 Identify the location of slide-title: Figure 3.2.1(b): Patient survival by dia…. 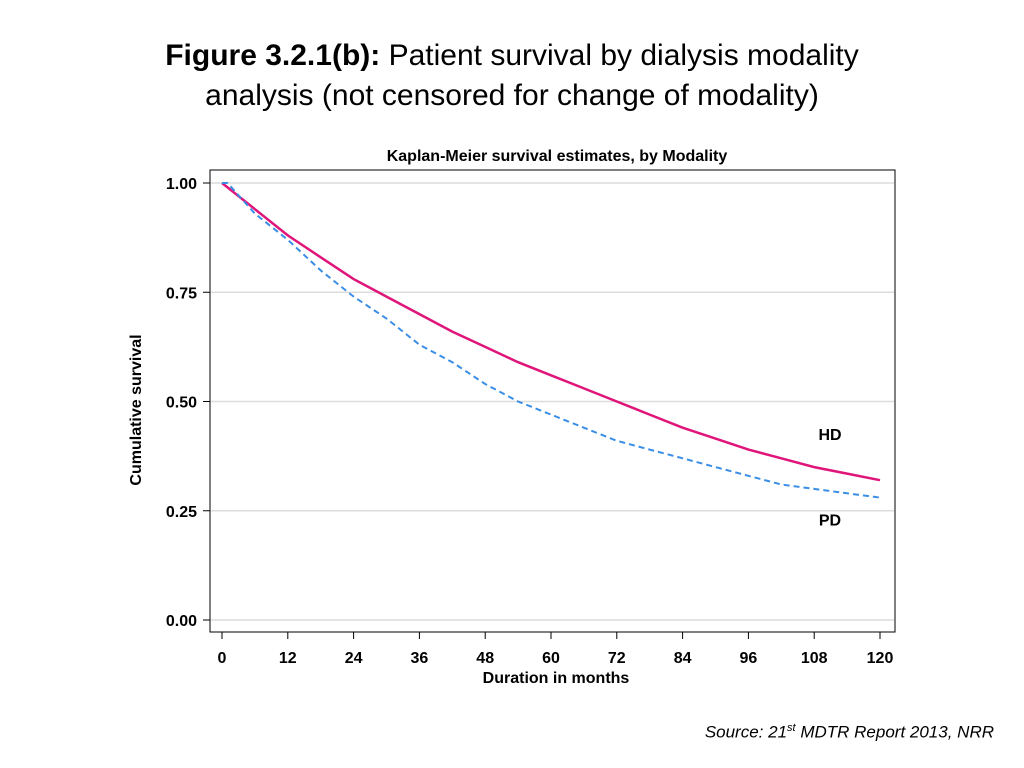
(512, 76).